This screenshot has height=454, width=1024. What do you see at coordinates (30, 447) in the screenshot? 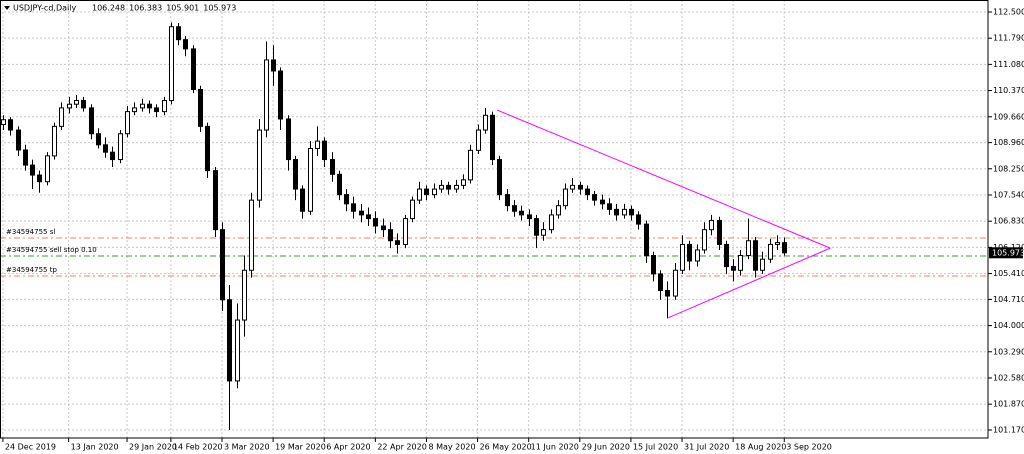
I see `x-tick-label: 24 Dec 2019` at bounding box center [30, 447].